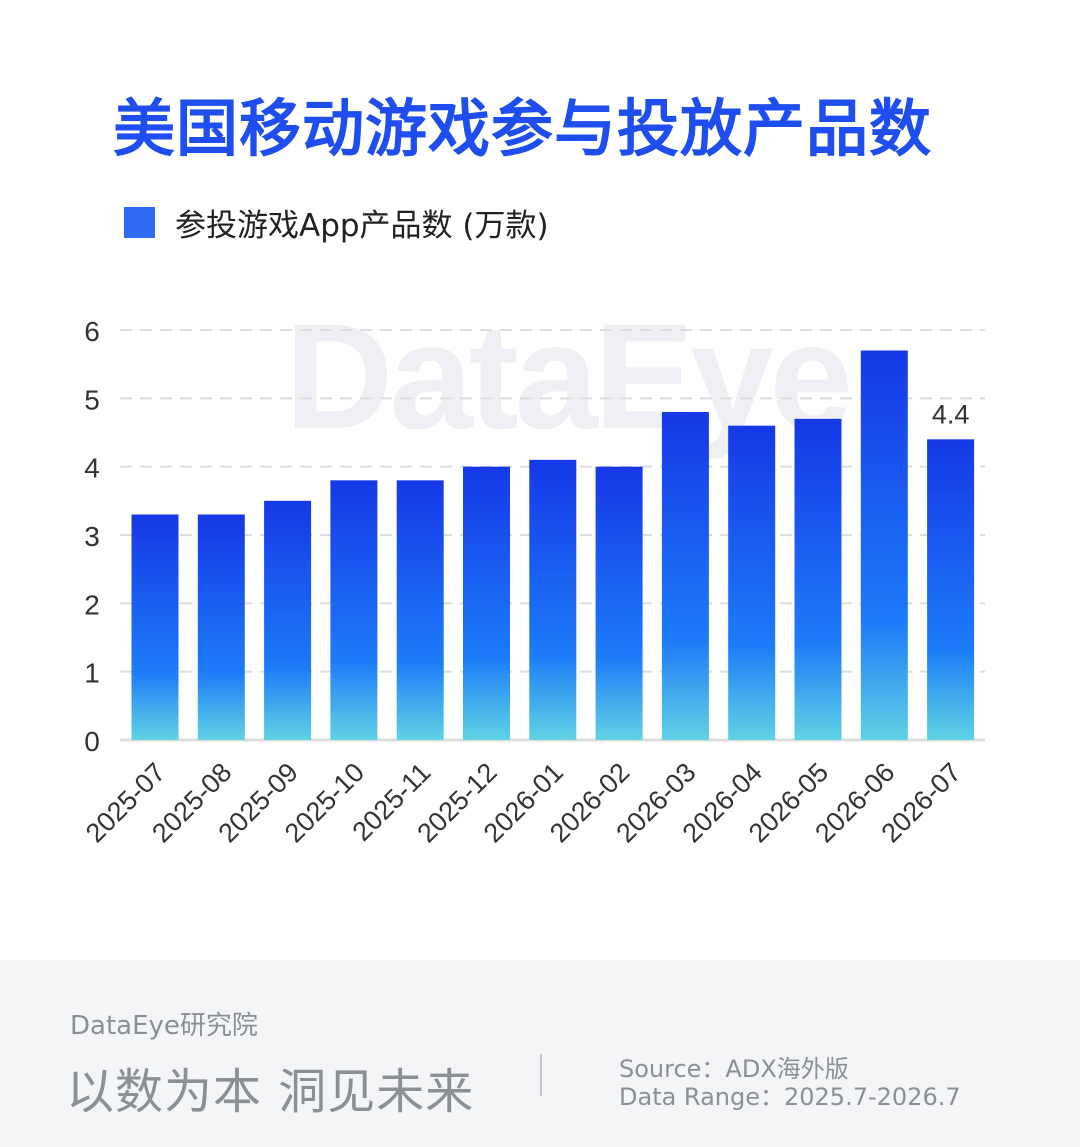 The image size is (1080, 1147). What do you see at coordinates (270, 1092) in the screenshot?
I see `slogan: 以数为本 洞见未来` at bounding box center [270, 1092].